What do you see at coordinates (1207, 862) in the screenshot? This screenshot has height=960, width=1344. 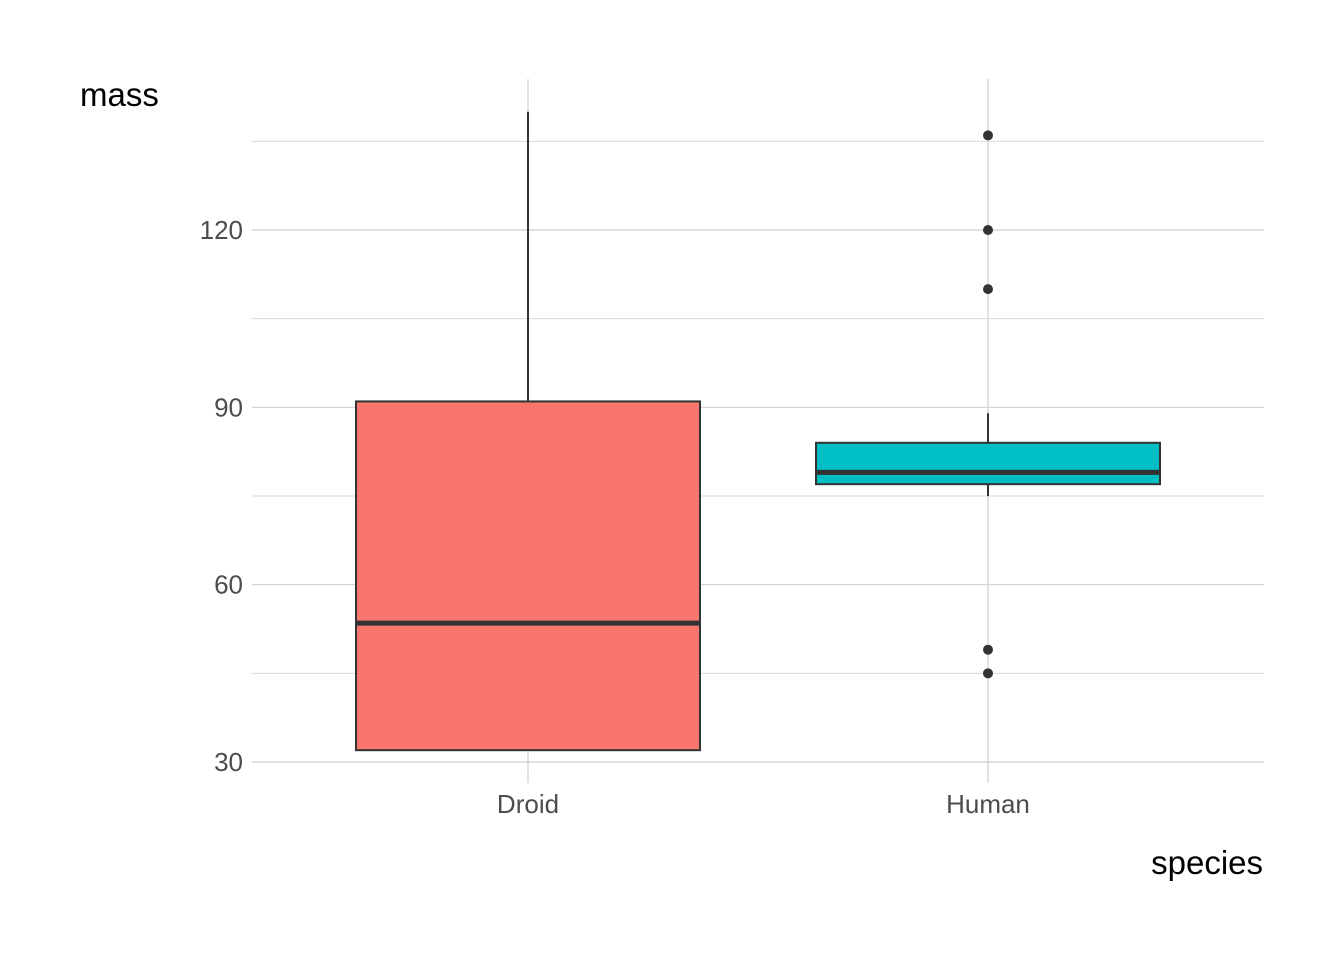 I see `x-axis-title: species` at bounding box center [1207, 862].